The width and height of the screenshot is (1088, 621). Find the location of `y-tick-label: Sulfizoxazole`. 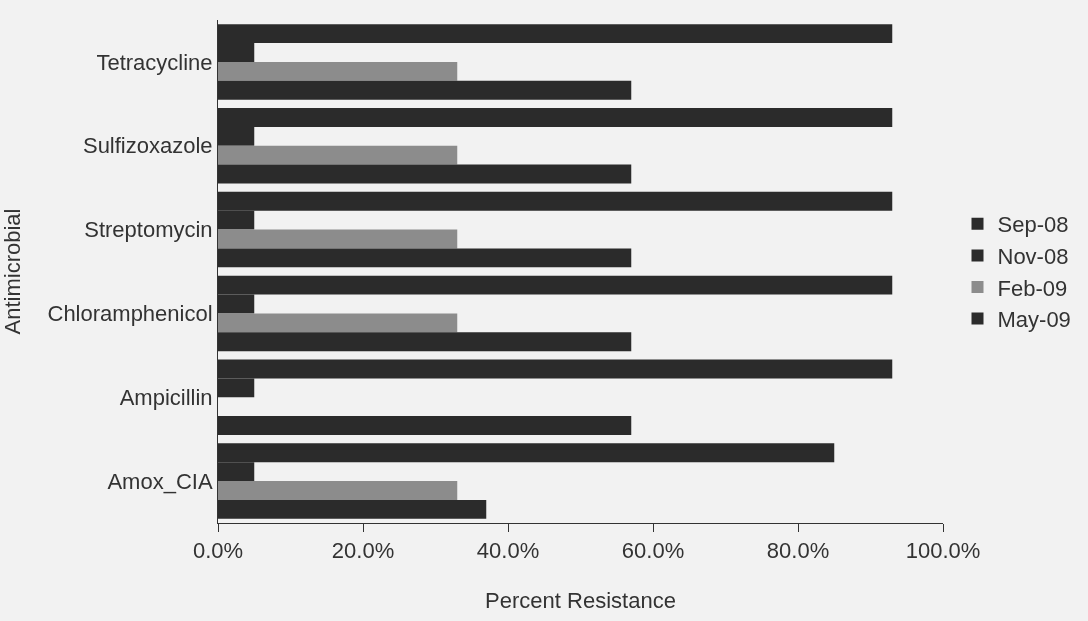

y-tick-label: Sulfizoxazole is located at coordinates (147, 146).